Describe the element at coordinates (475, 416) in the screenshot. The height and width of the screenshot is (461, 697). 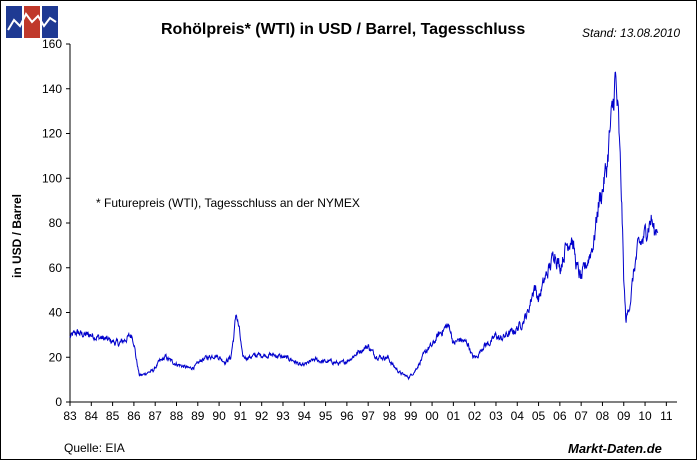
I see `x-tick-label: 02` at that location.